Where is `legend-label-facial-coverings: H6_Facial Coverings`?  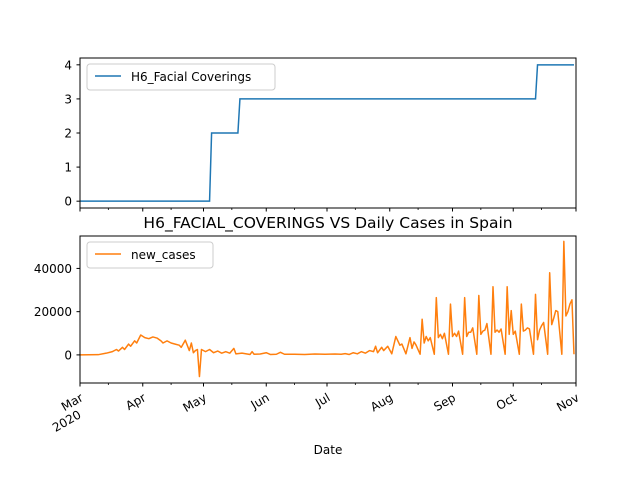
legend-label-facial-coverings: H6_Facial Coverings is located at coordinates (191, 77).